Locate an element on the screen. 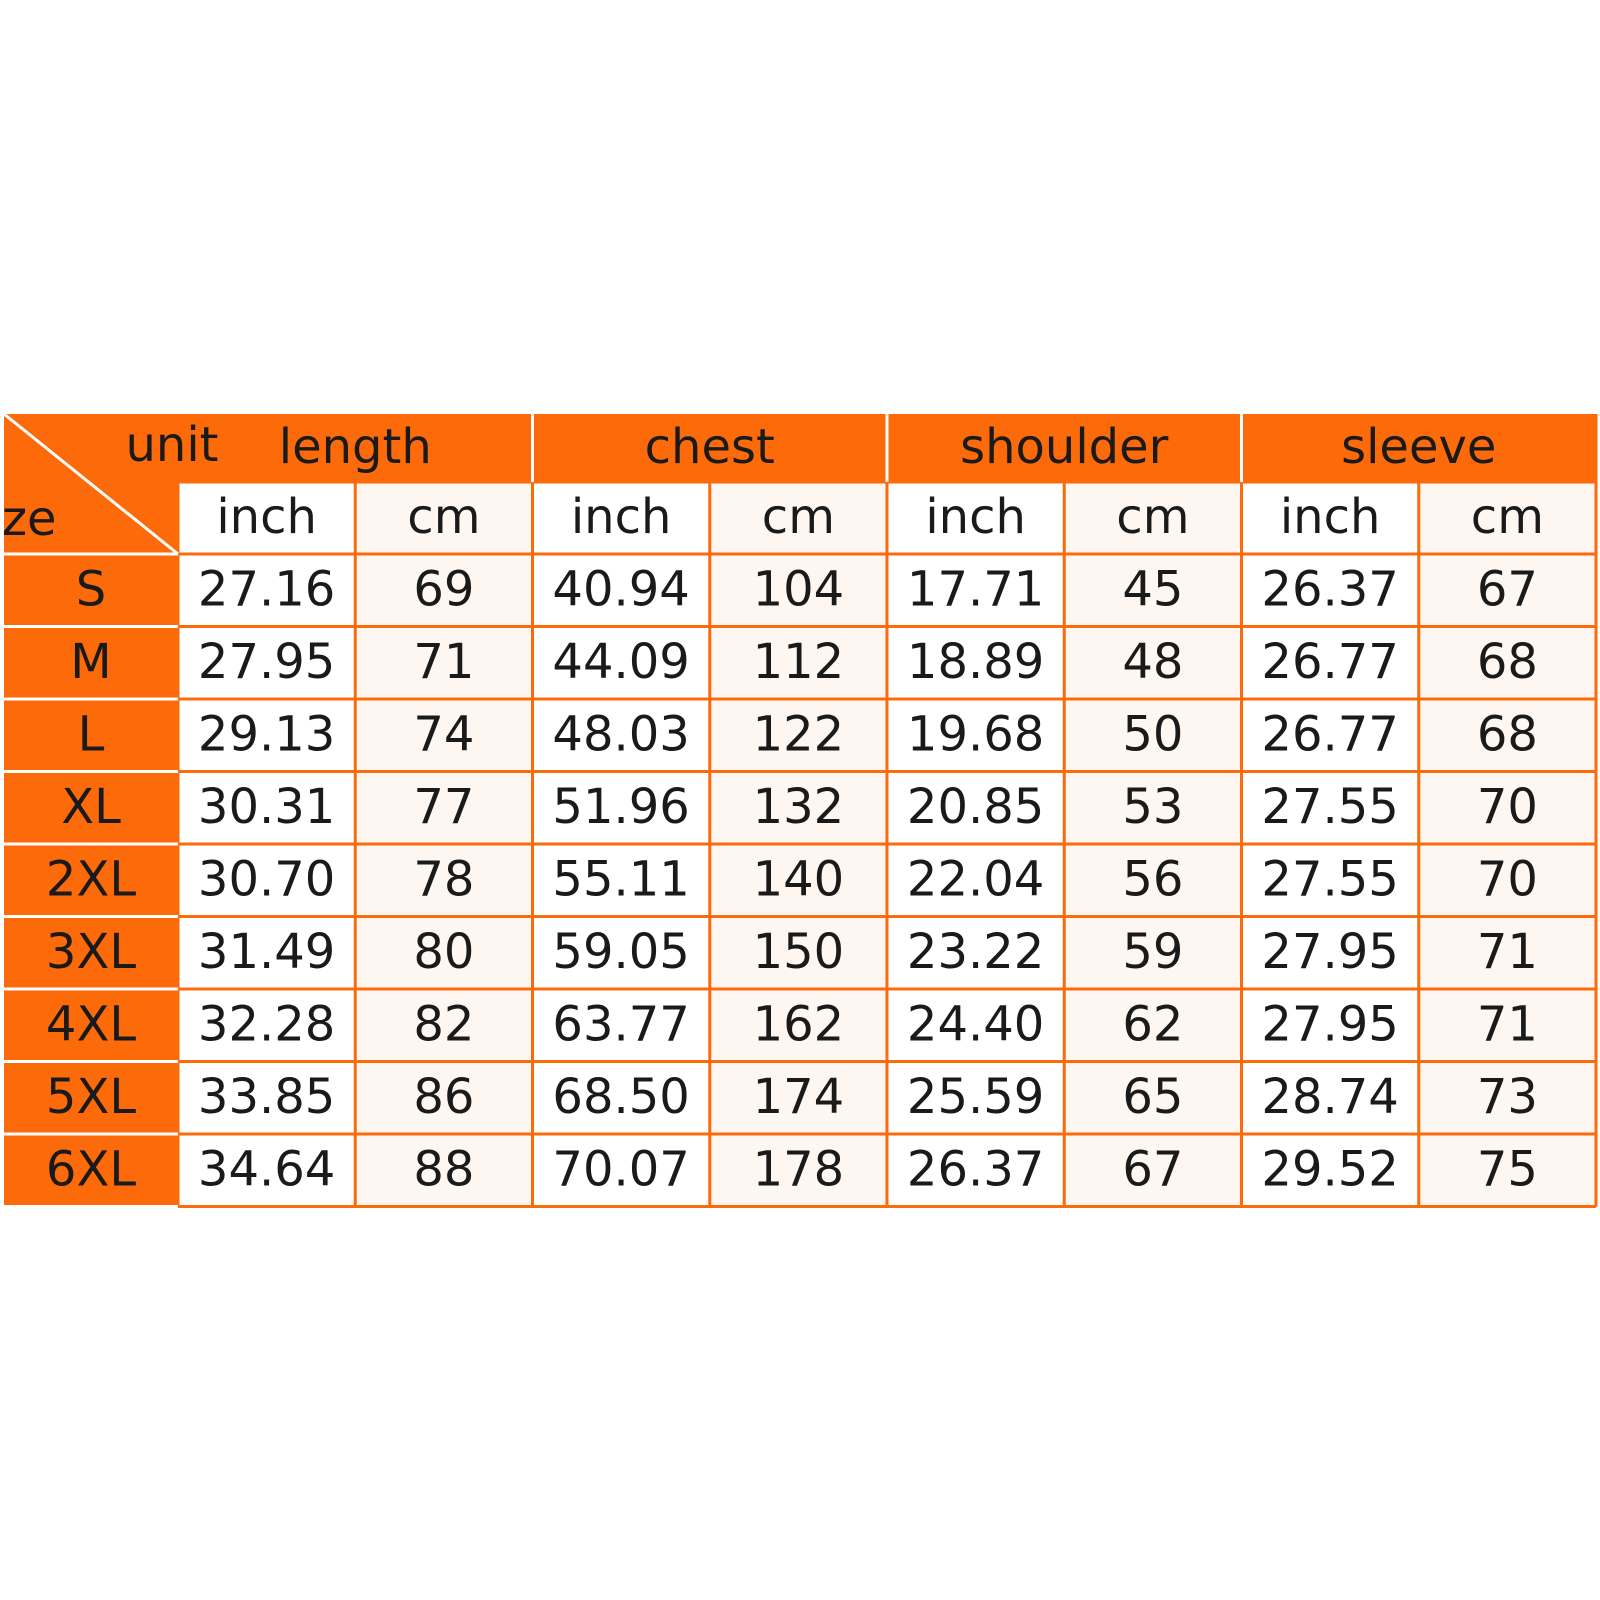  size-label: 4XL is located at coordinates (91, 1024).